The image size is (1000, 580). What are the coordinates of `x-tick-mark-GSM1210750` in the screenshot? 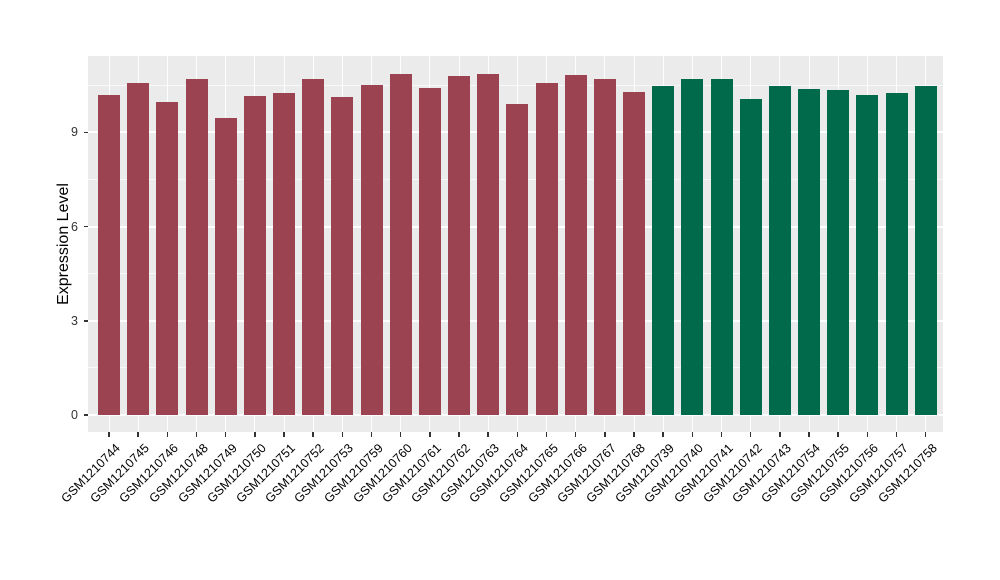 It's located at (255, 434).